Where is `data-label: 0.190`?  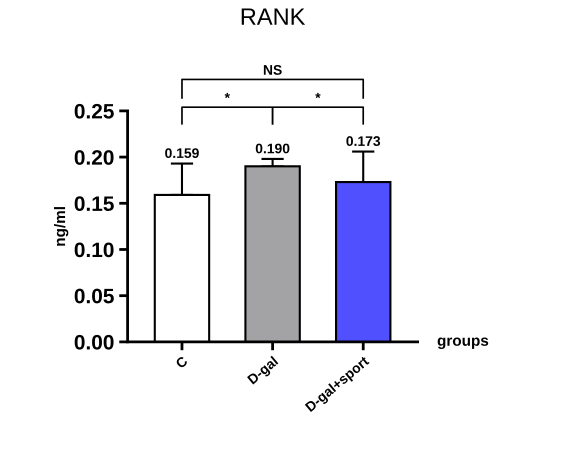 data-label: 0.190 is located at coordinates (273, 149).